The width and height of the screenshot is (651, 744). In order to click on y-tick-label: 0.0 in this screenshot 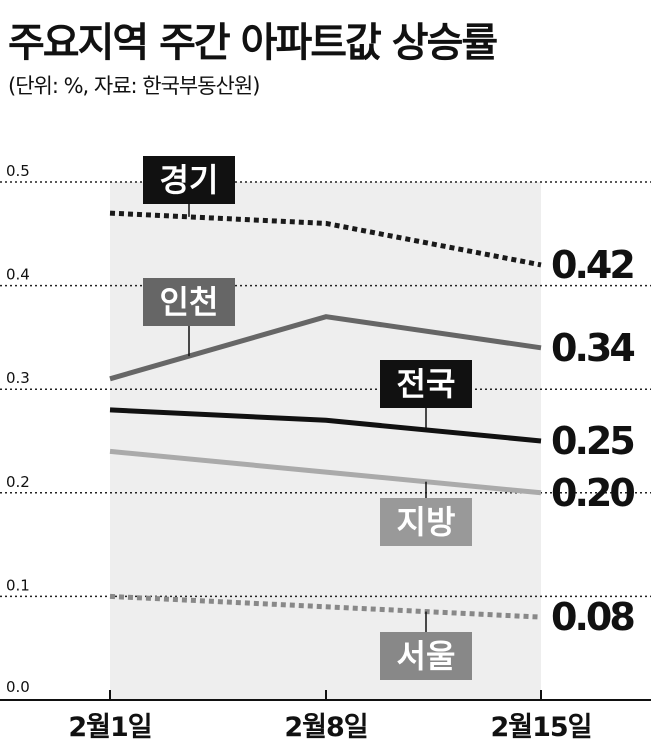, I will do `click(18, 687)`.